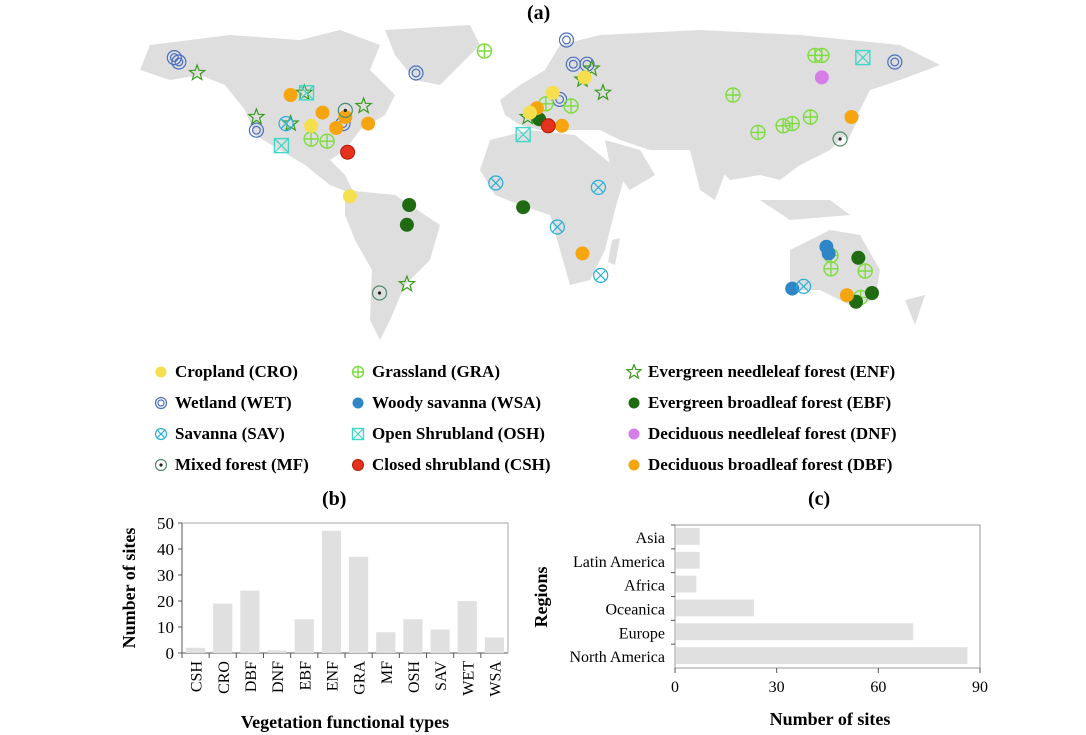 The width and height of the screenshot is (1086, 735). What do you see at coordinates (165, 575) in the screenshot?
I see `y-tick-30: 30` at bounding box center [165, 575].